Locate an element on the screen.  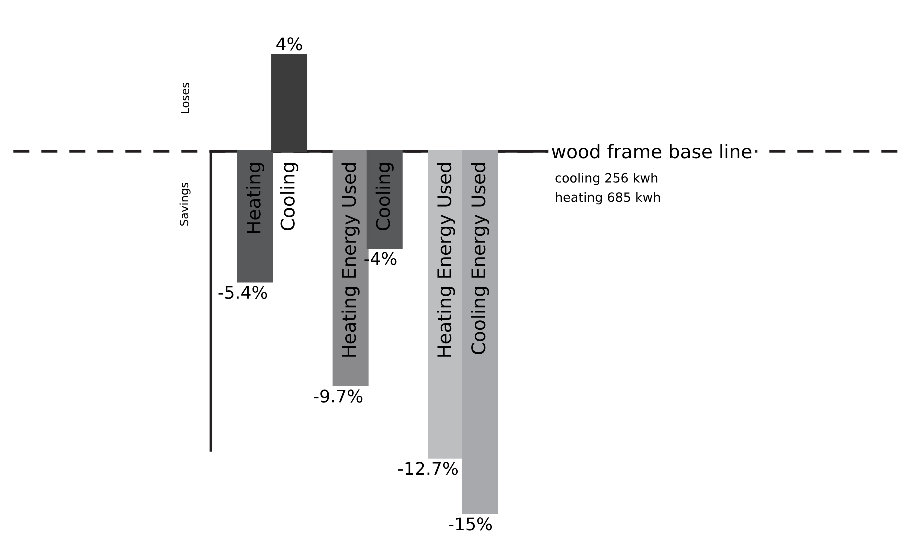
data-label: -15% is located at coordinates (470, 524).